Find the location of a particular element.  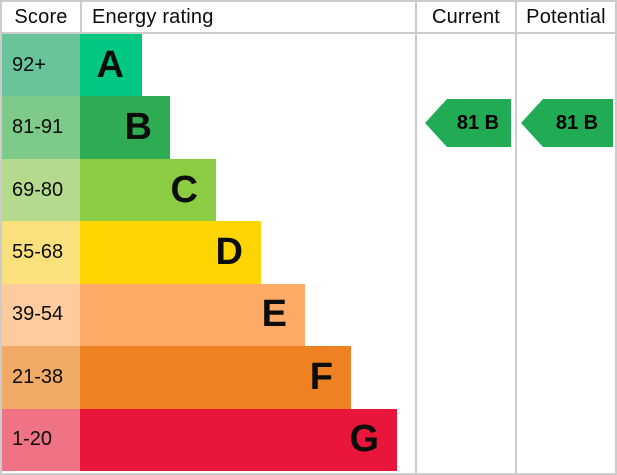

rating-row-d: 55-68 D is located at coordinates (199, 252).